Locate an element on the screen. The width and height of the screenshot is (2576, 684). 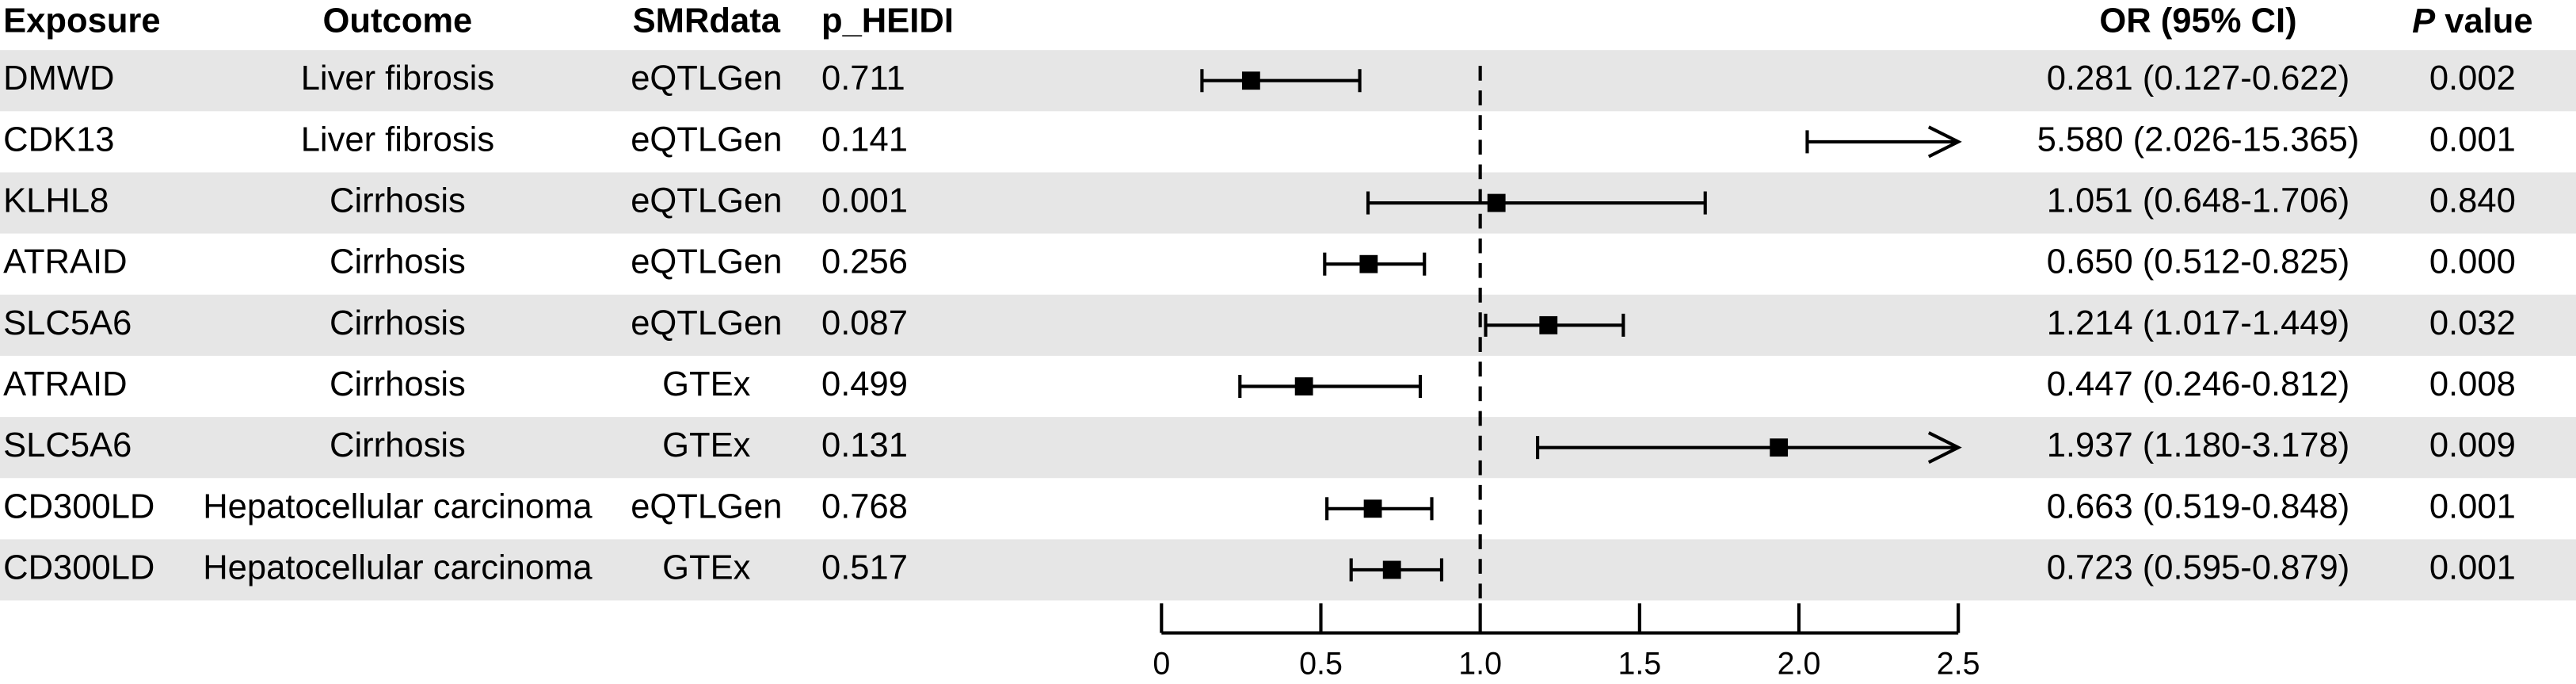
or-ci: 0.650 (0.512-0.825) is located at coordinates (2199, 262).